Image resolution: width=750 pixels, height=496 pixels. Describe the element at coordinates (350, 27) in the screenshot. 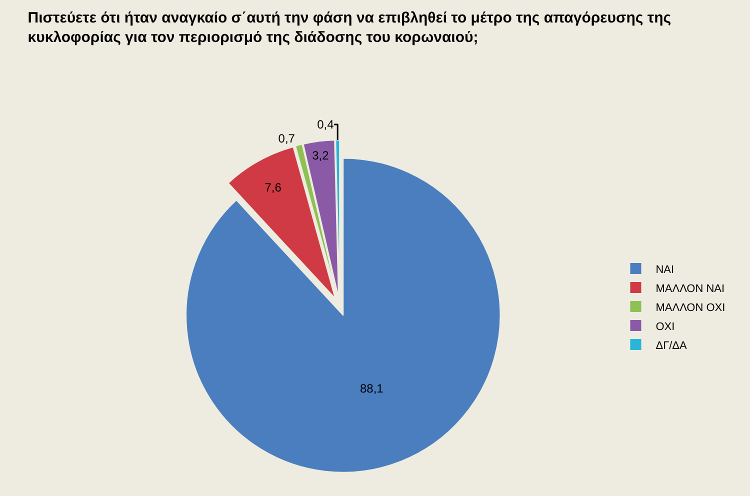

I see `chart-title: Πιστεύετε ότι ήταν αναγκαίο σ΄αυτή την φάση να επιβληθεί το μέτρο της απαγόρευσης της κυκλοφορίας για τον περιορισμό της διάδοσης του κορωναιού;` at that location.